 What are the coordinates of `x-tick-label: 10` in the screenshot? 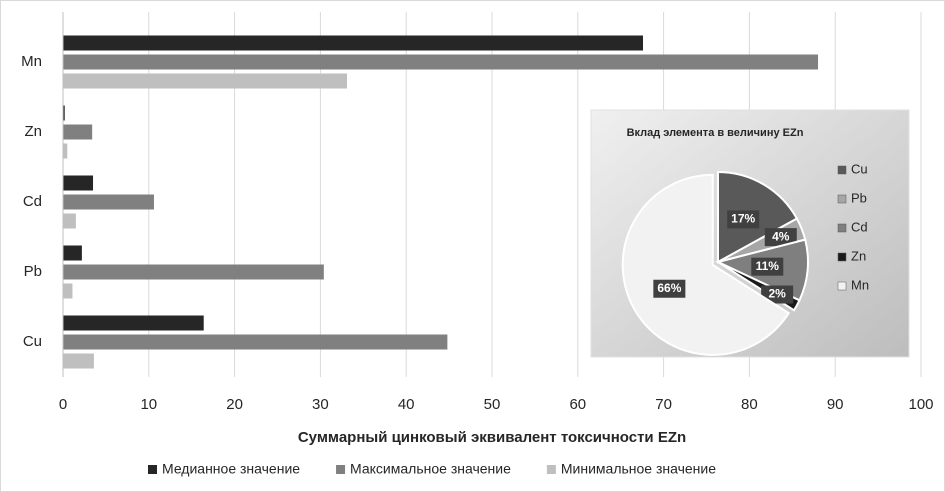 It's located at (148, 404).